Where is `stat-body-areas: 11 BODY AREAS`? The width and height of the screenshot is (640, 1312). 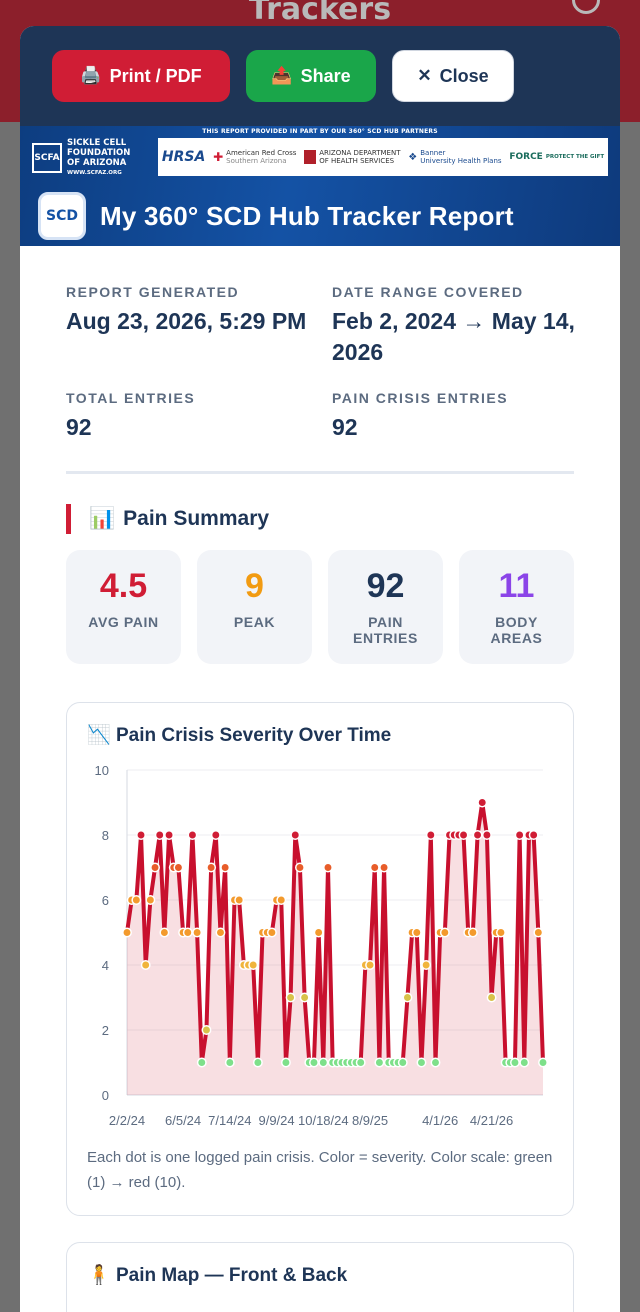 stat-body-areas: 11 BODY AREAS is located at coordinates (516, 607).